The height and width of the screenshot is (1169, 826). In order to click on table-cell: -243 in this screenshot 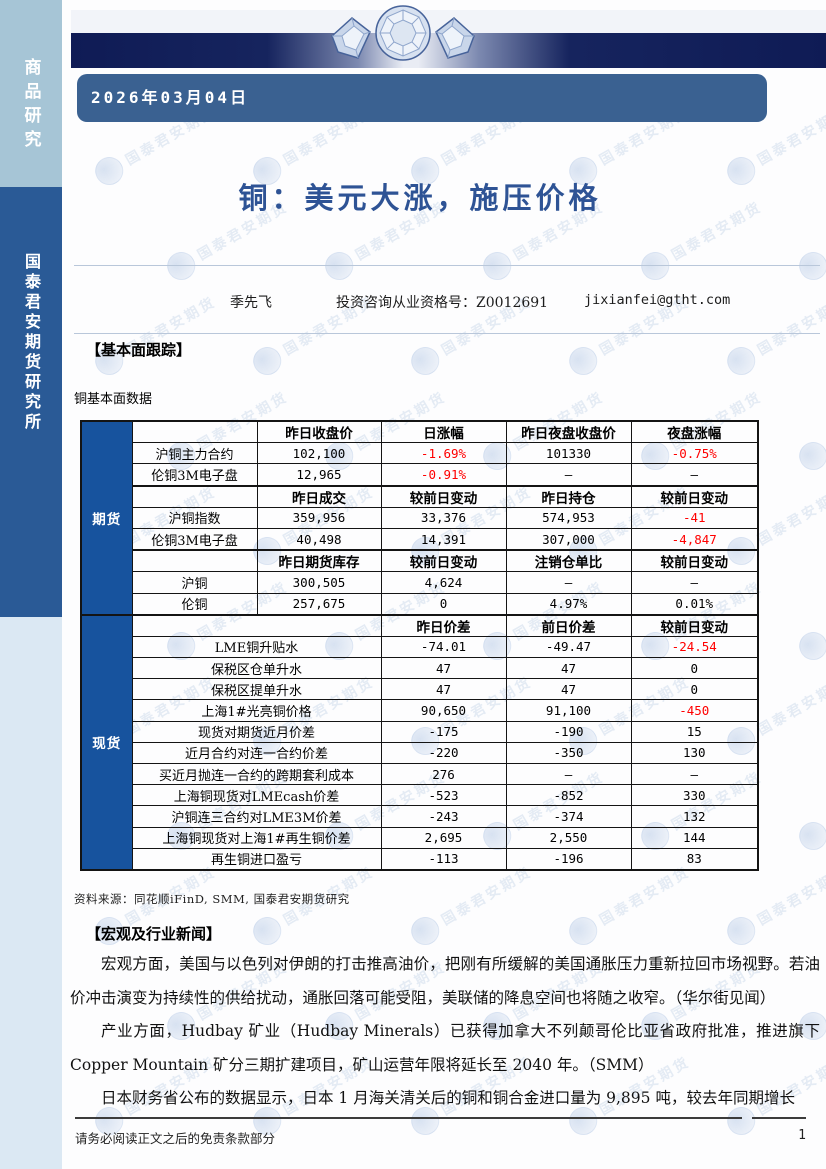, I will do `click(443, 816)`.